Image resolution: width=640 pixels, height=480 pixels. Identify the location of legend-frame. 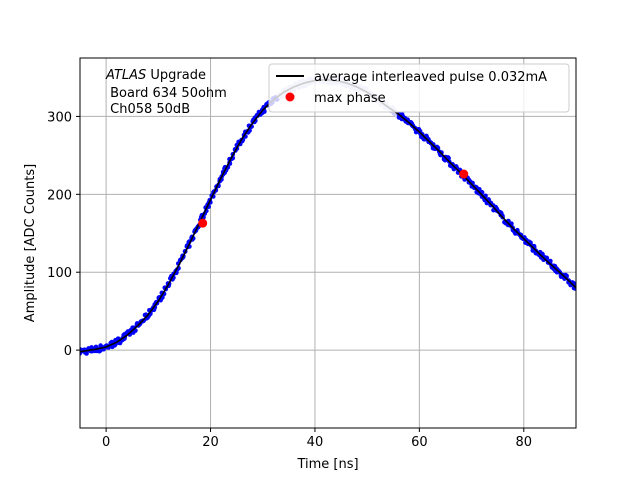
(419, 88).